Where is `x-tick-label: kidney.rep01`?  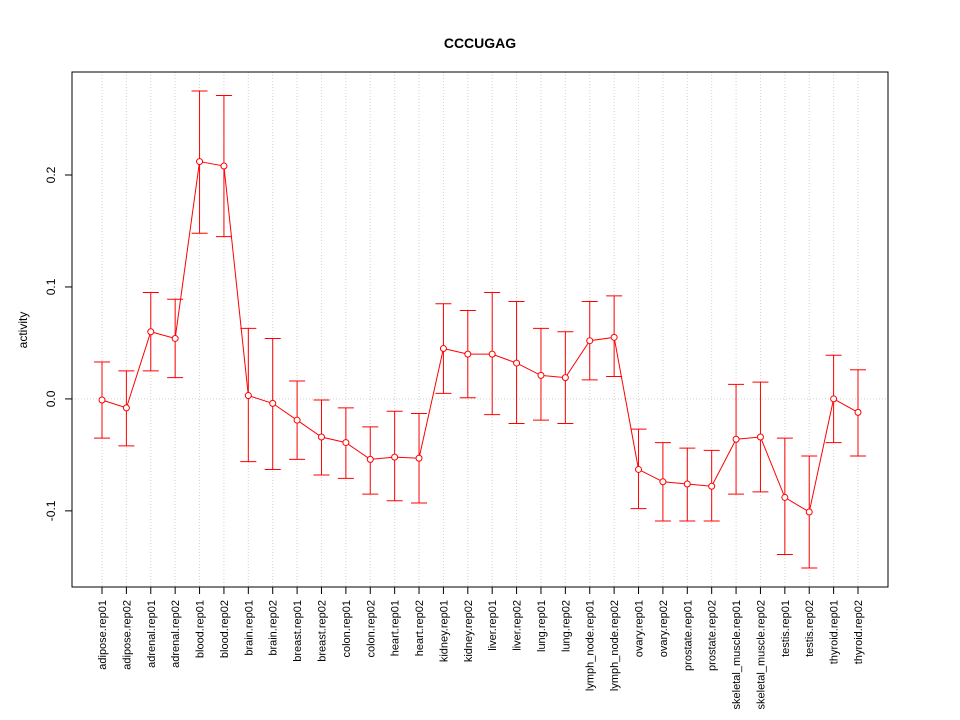
x-tick-label: kidney.rep01 is located at coordinates (444, 631).